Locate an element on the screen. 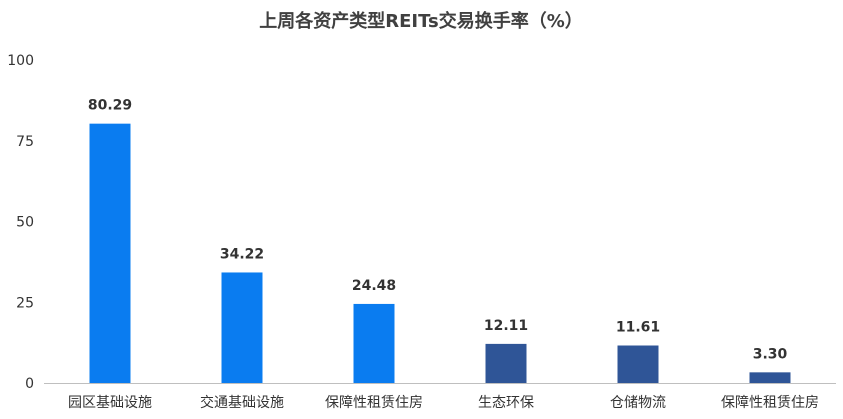 This screenshot has width=843, height=419. data-label: 34.22 is located at coordinates (242, 254).